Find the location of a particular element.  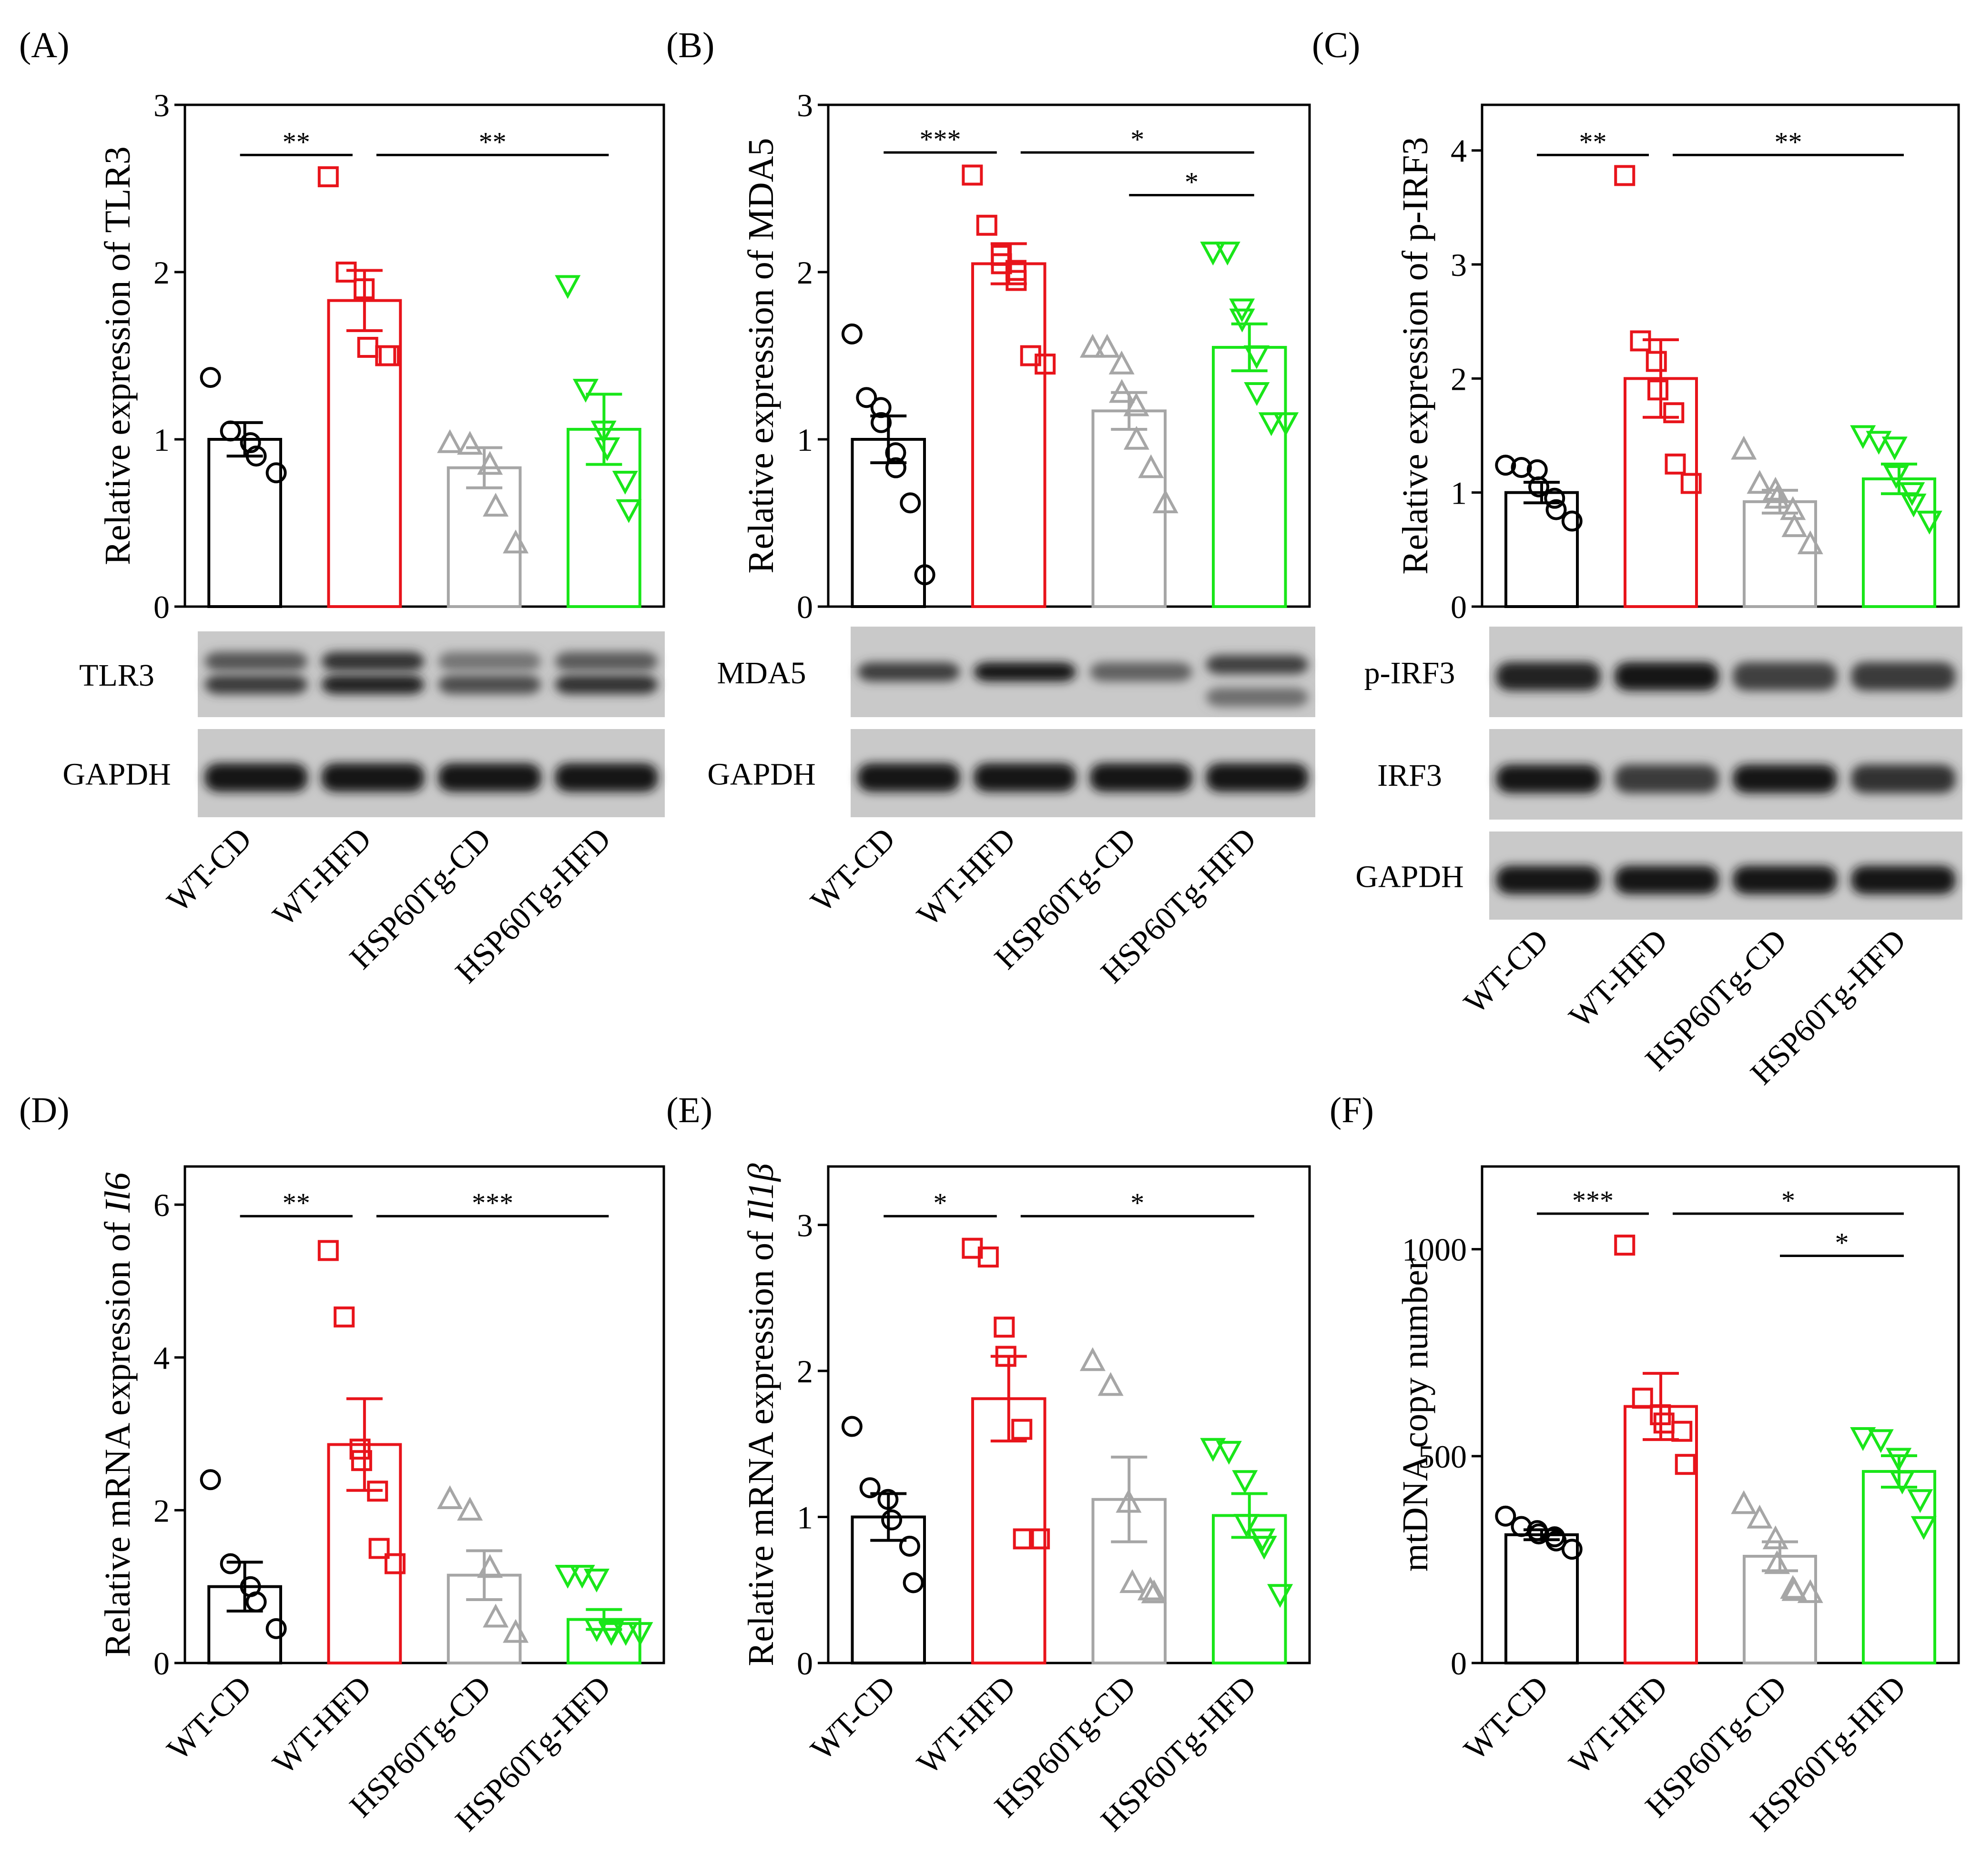

significance-label: ** is located at coordinates (296, 1202).